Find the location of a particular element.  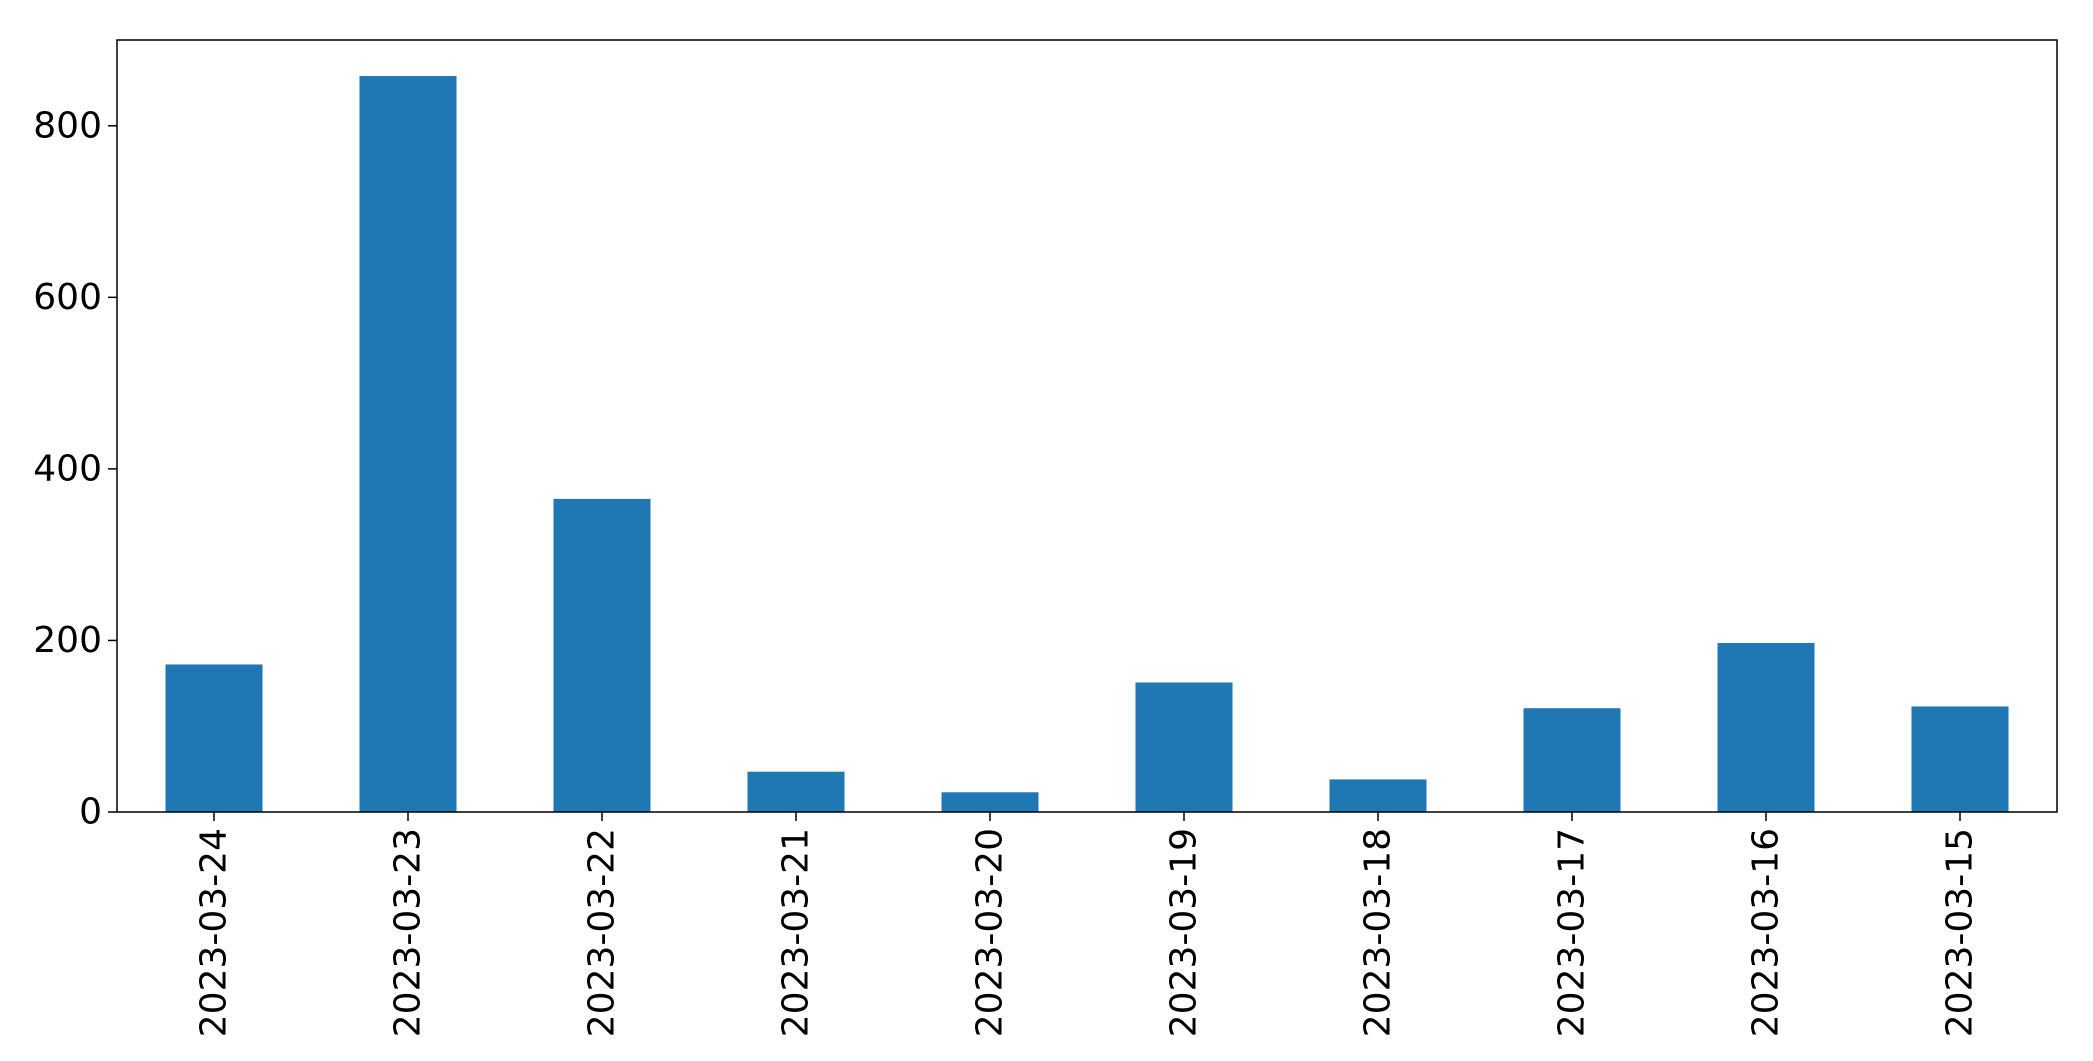

y-tick-label: 400 is located at coordinates (67, 468).